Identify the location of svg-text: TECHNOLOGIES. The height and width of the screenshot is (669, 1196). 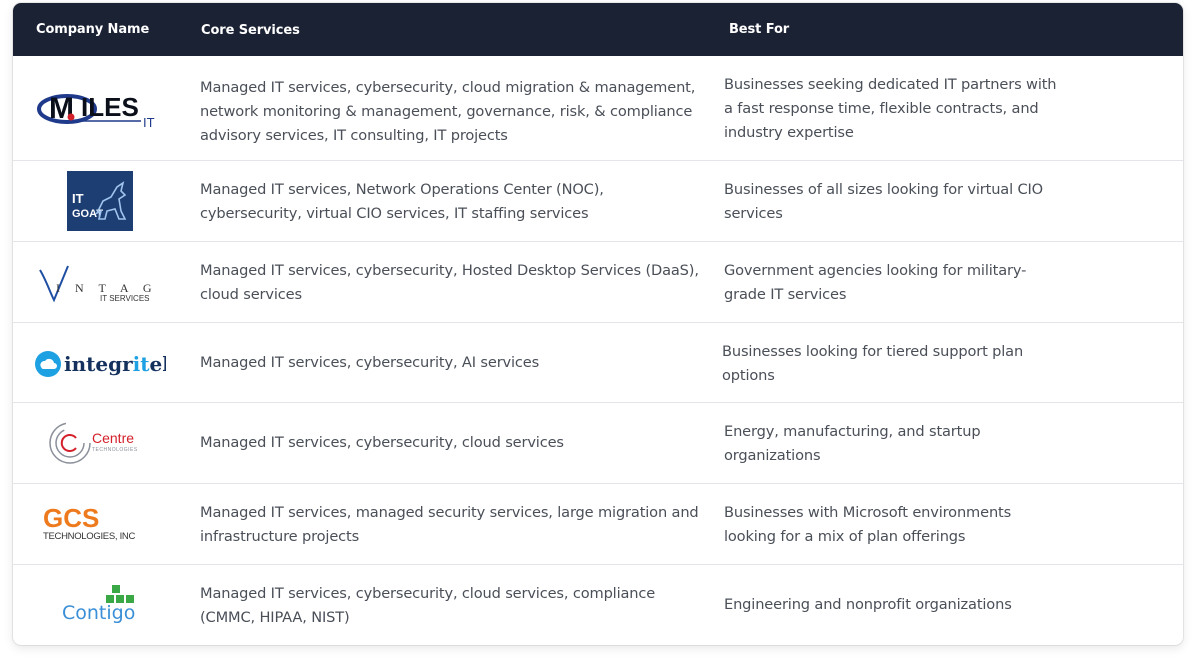
(115, 450).